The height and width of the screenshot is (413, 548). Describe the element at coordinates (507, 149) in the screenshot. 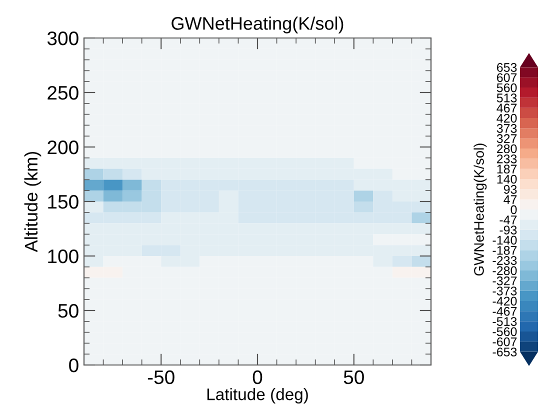

I see `color-bar-label: 280` at that location.